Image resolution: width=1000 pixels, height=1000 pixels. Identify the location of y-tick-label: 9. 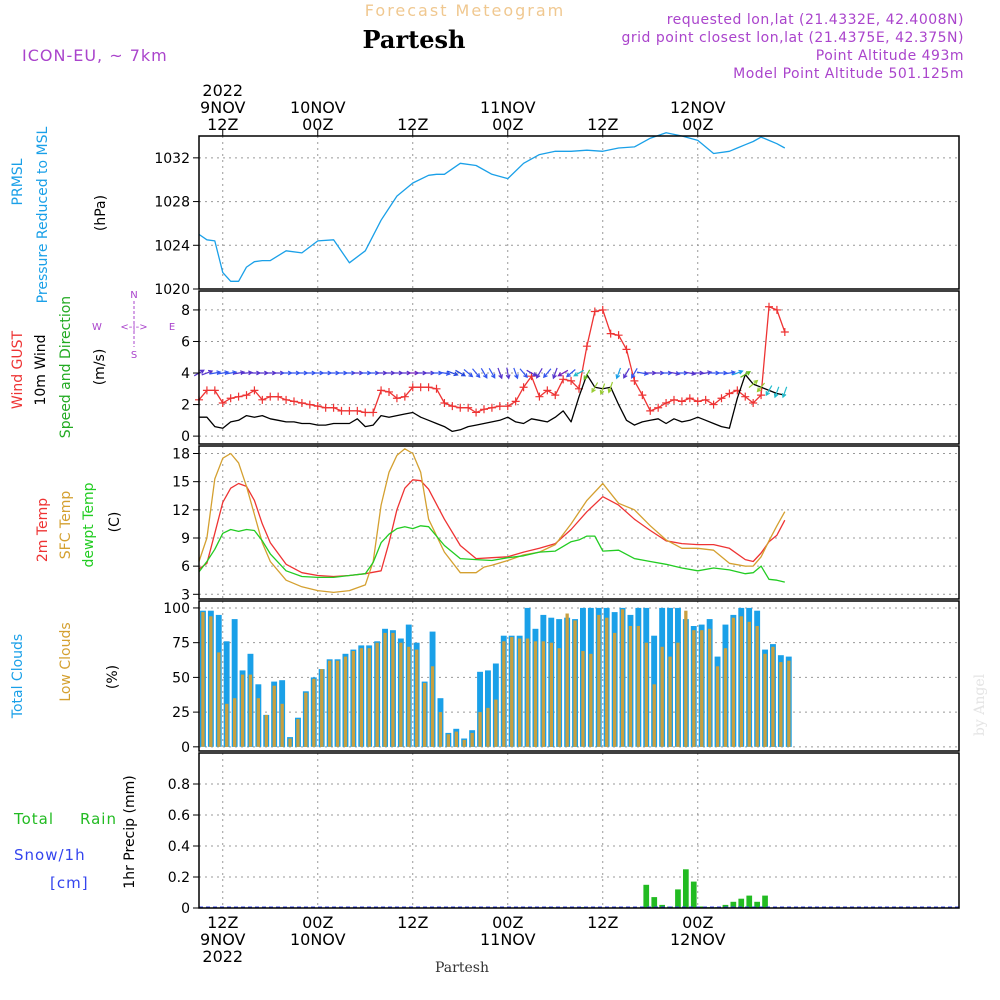
(185, 539).